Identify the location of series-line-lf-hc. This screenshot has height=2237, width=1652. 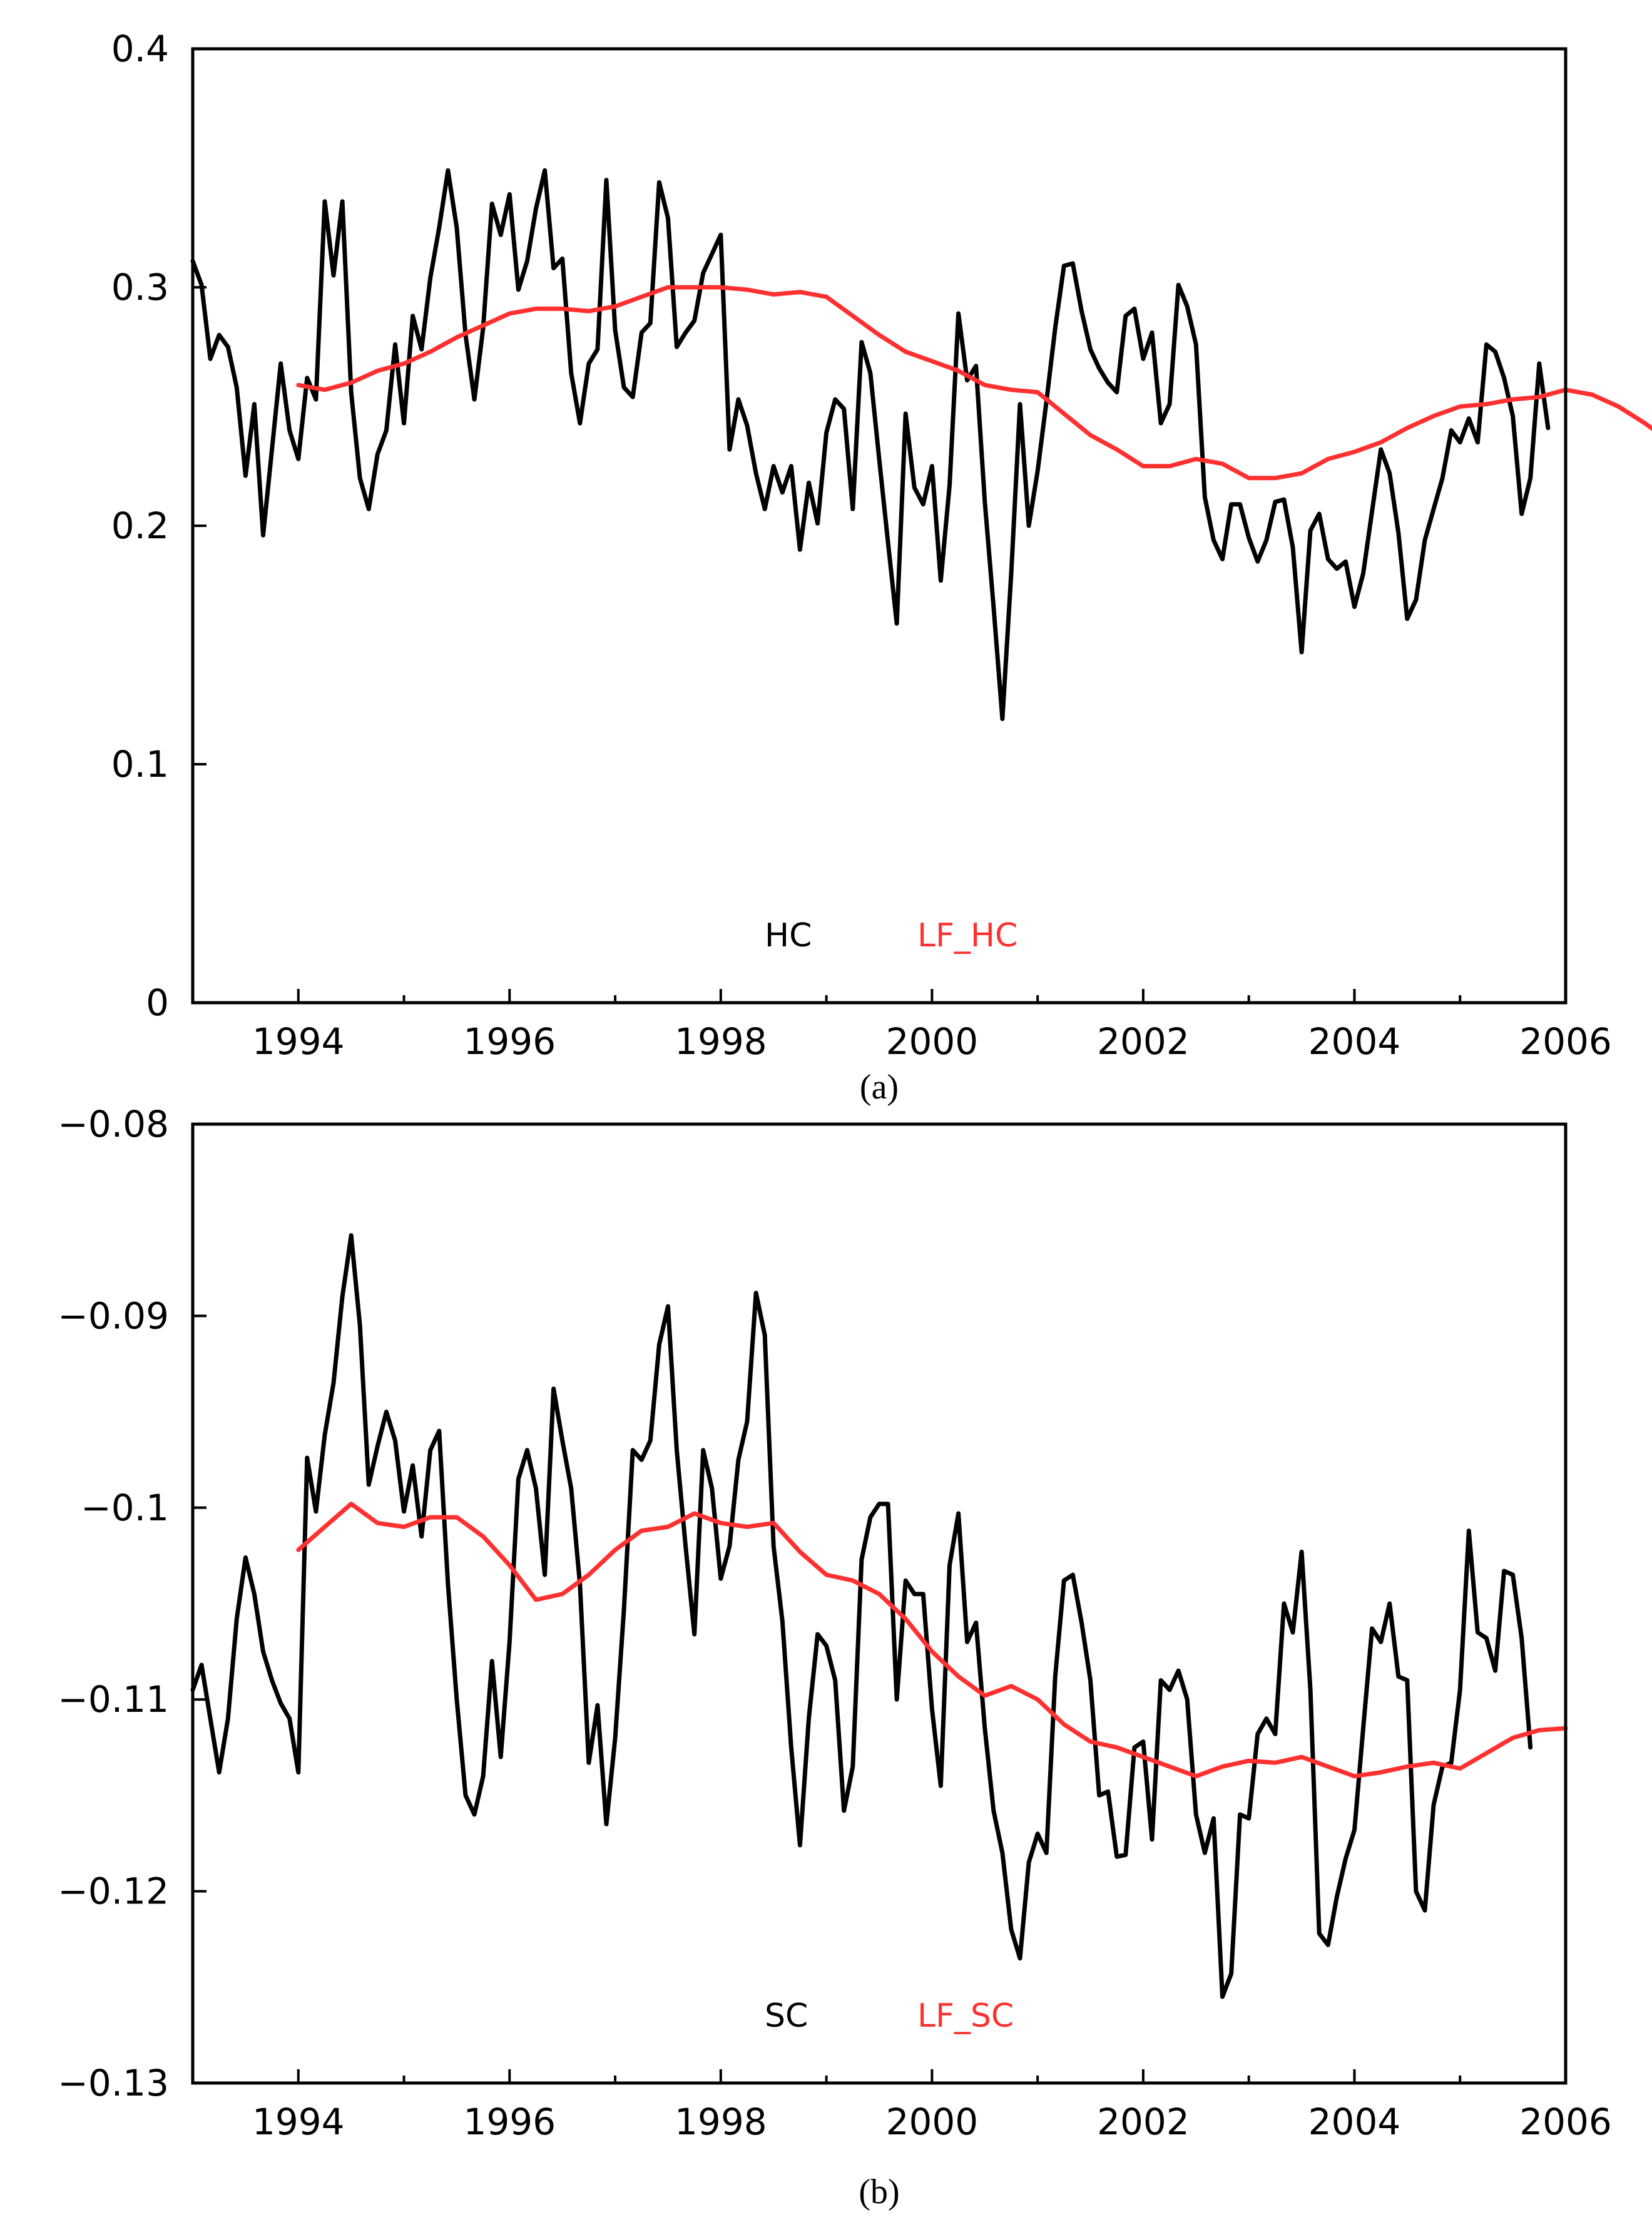
(974, 383).